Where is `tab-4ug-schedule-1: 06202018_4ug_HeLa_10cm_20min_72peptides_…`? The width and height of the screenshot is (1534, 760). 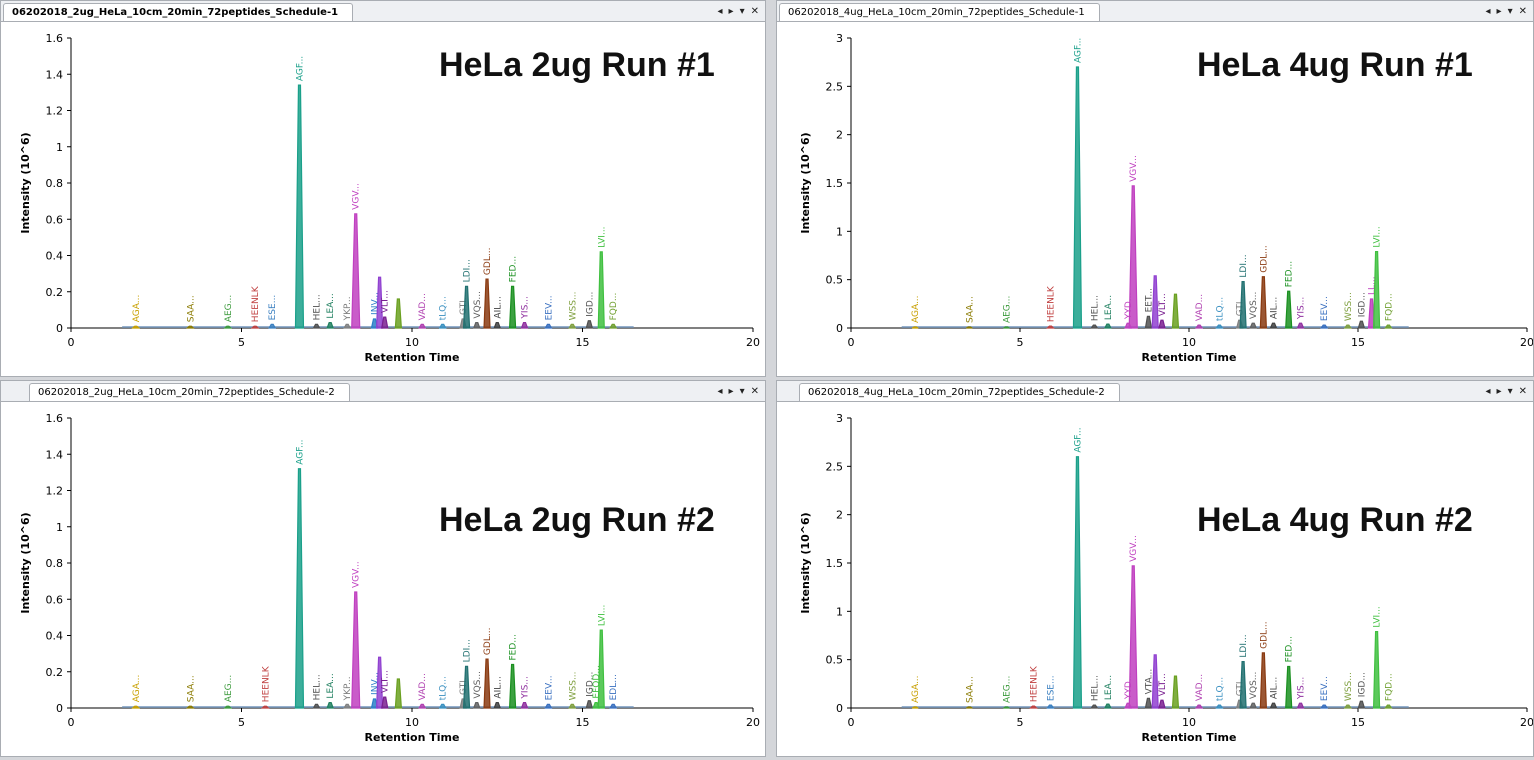
tab-4ug-schedule-1: 06202018_4ug_HeLa_10cm_20min_72peptides_… is located at coordinates (939, 12).